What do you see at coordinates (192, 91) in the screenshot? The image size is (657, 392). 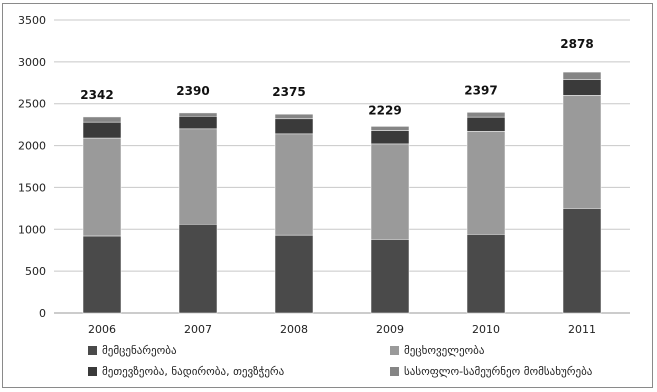 I see `total-label: 2390` at bounding box center [192, 91].